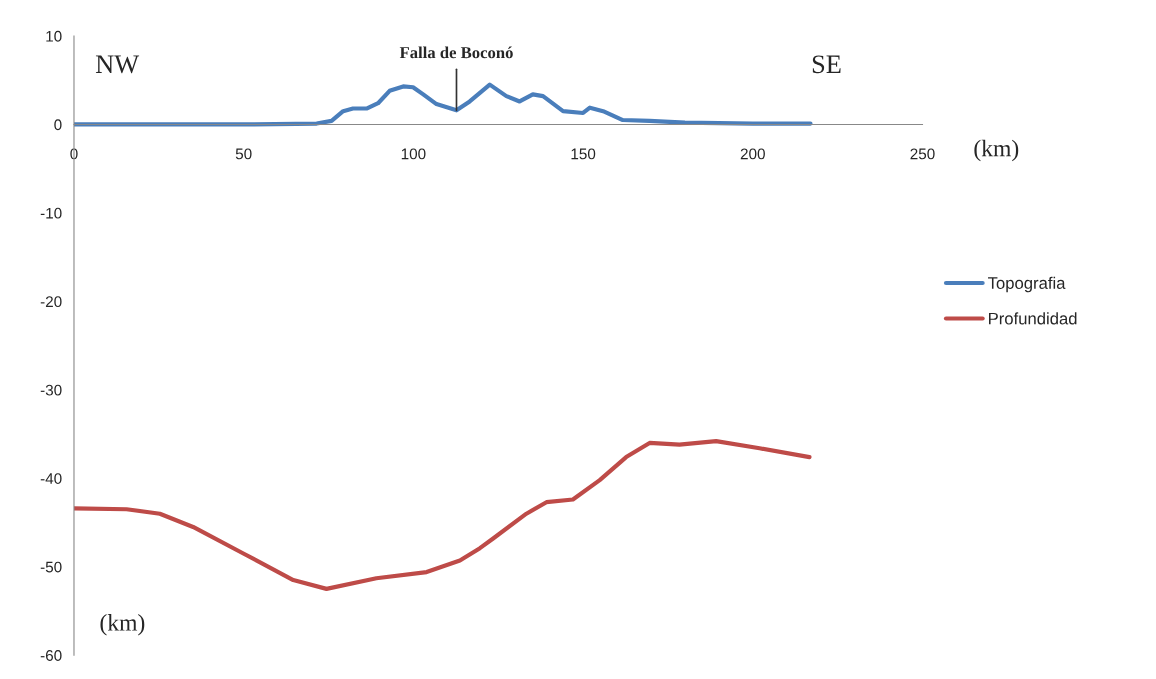 Image resolution: width=1156 pixels, height=679 pixels. Describe the element at coordinates (74, 154) in the screenshot. I see `x-tick-label: 0` at that location.